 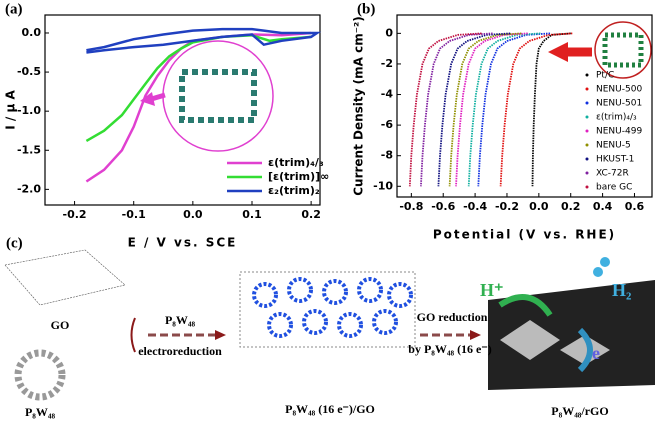 I want to click on panel-label: (b), so click(x=366, y=9).